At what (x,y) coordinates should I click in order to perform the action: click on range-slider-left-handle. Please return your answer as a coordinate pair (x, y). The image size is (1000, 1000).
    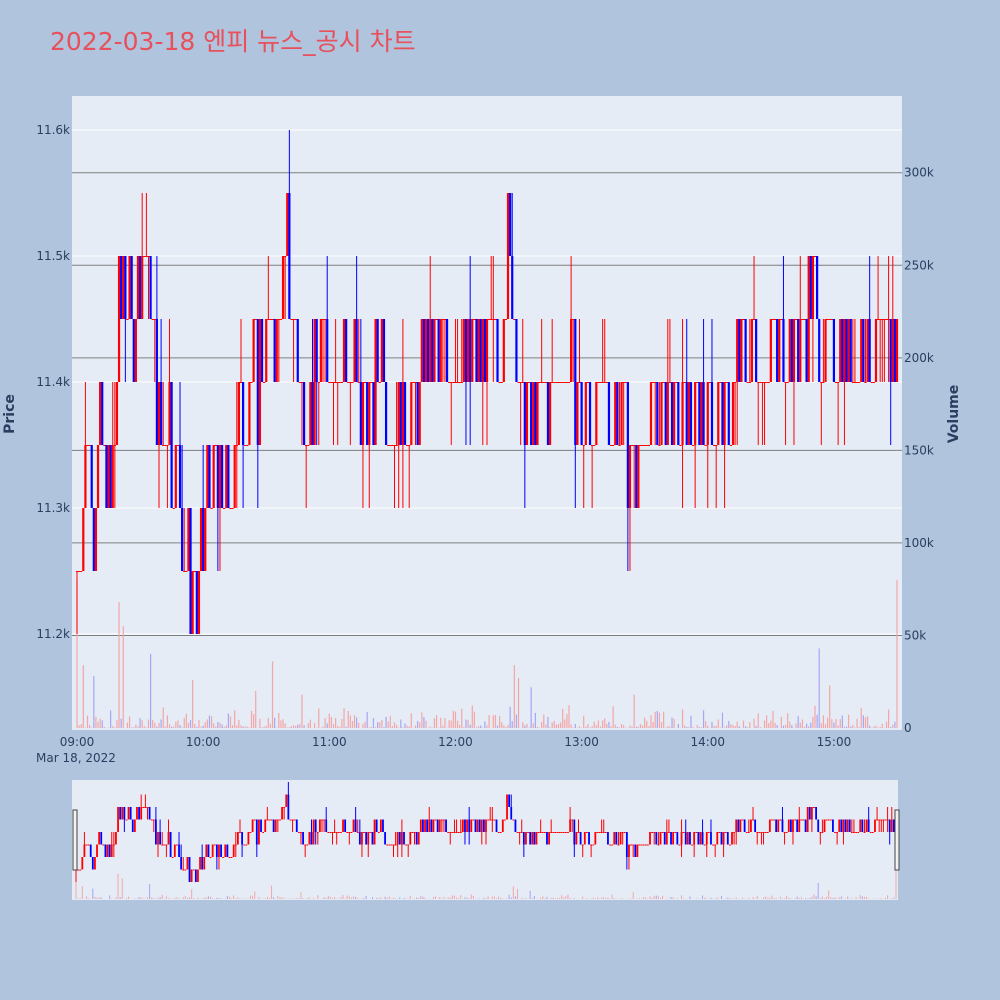
    Looking at the image, I should click on (75, 840).